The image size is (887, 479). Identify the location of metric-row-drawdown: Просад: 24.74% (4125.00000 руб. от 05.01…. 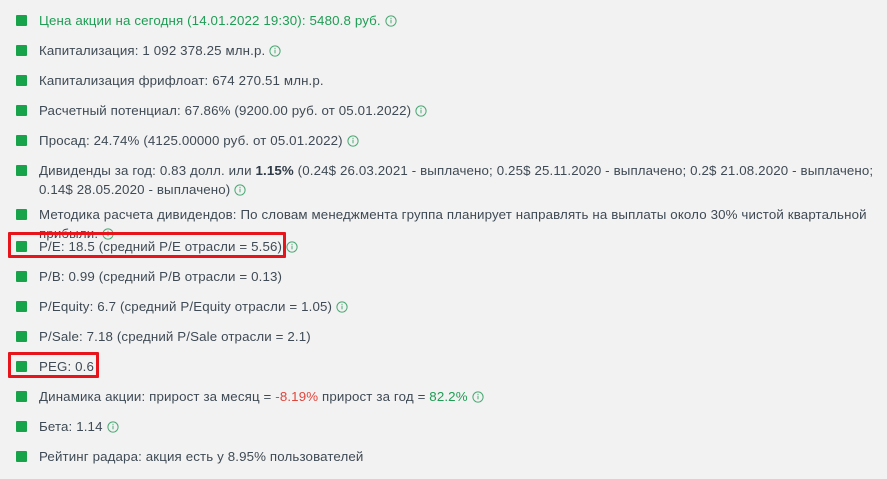
(443, 140).